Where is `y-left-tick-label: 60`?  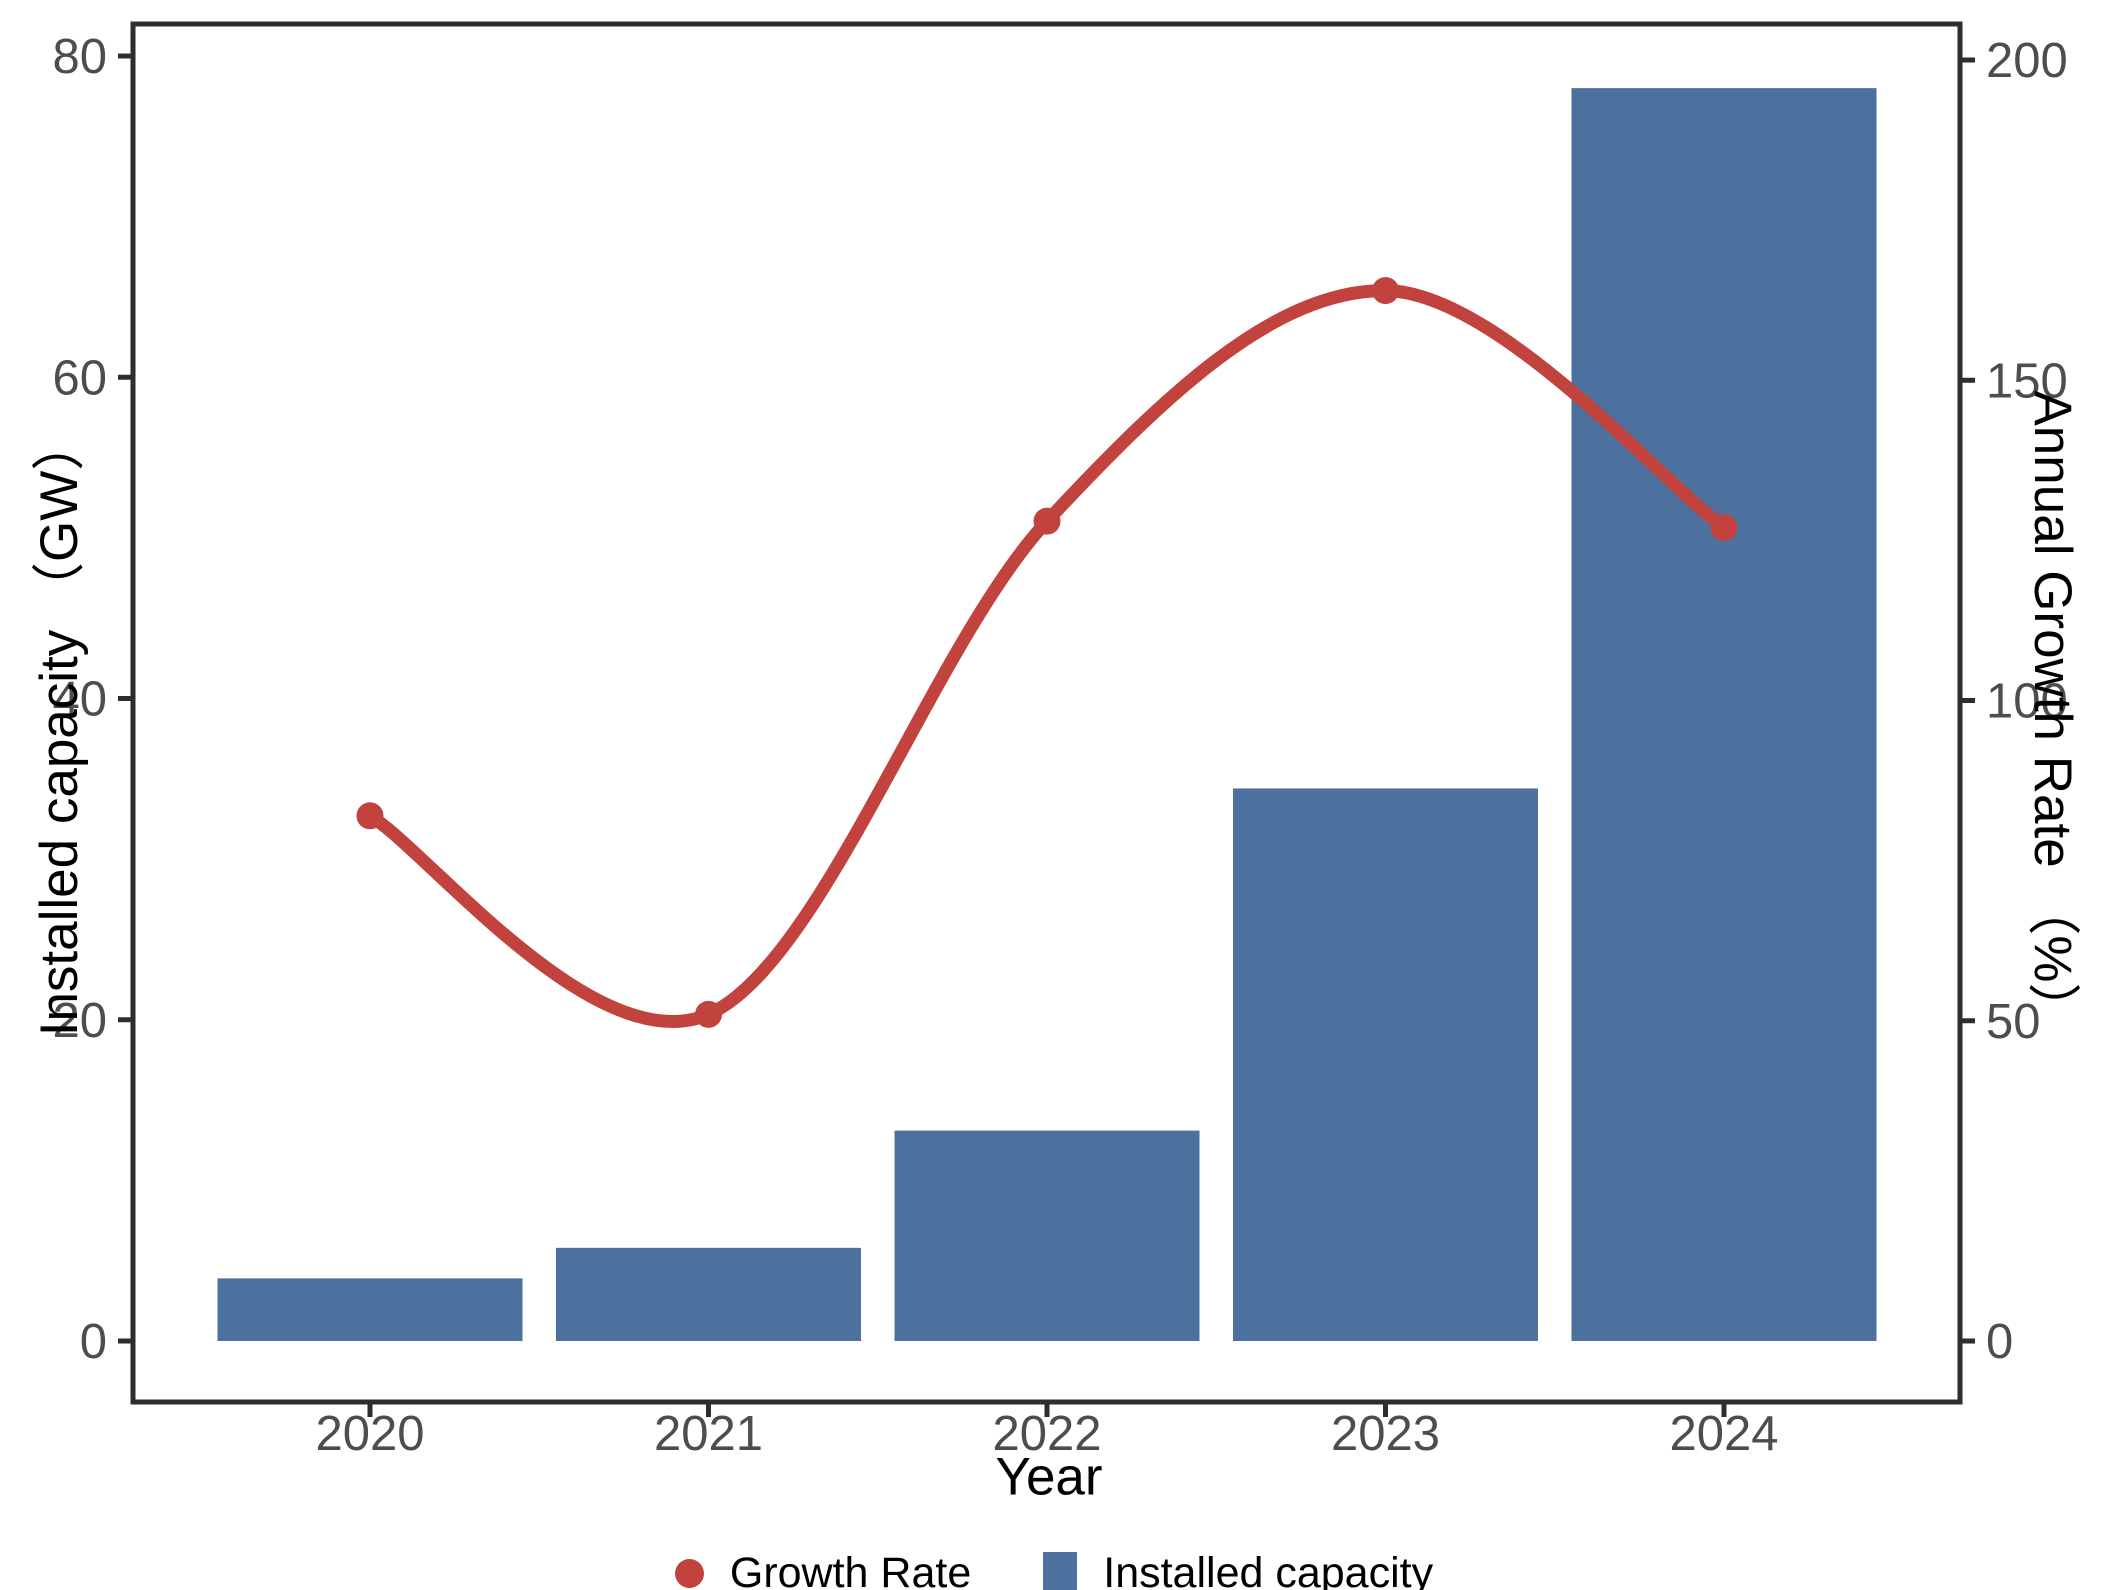
y-left-tick-label: 60 is located at coordinates (79, 378).